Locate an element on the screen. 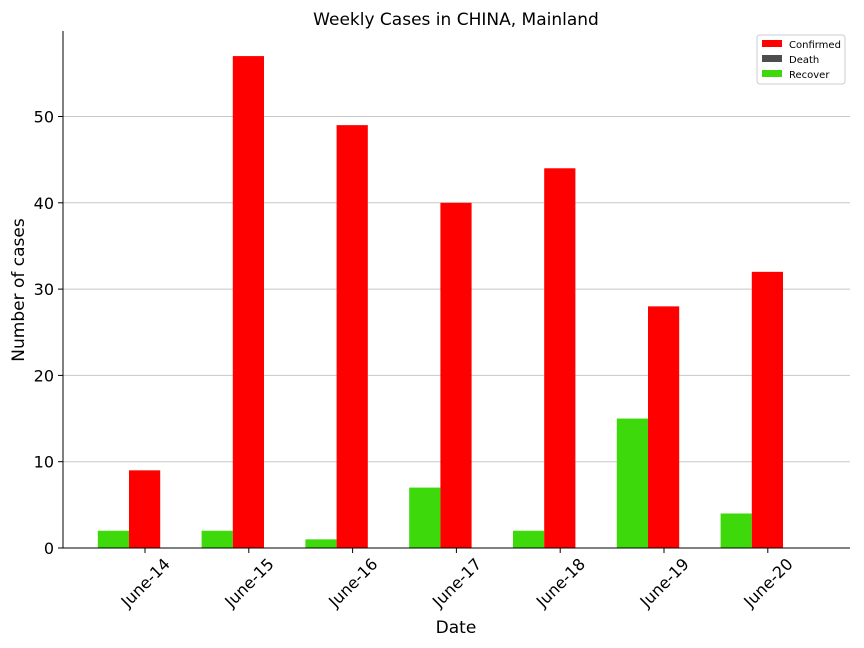 This screenshot has width=864, height=648. legend-swatch-confirmed is located at coordinates (772, 43).